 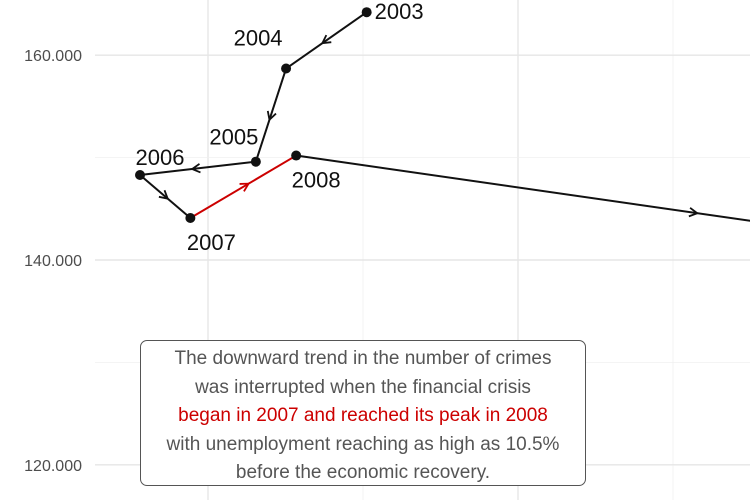 I want to click on year-label: 2007, so click(x=211, y=242).